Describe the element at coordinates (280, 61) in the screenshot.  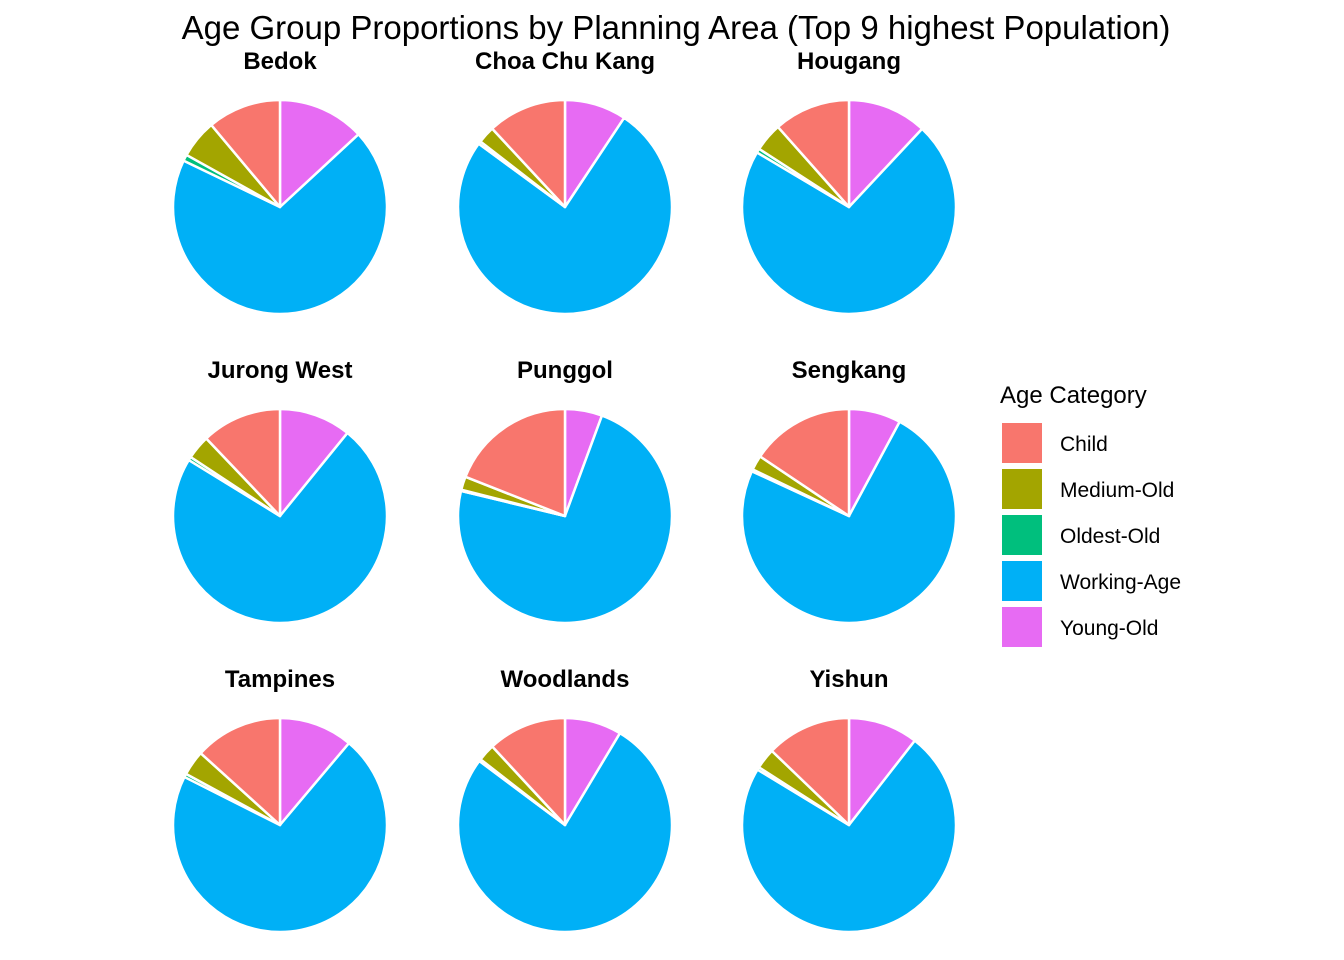
I see `facet-label: Bedok` at that location.